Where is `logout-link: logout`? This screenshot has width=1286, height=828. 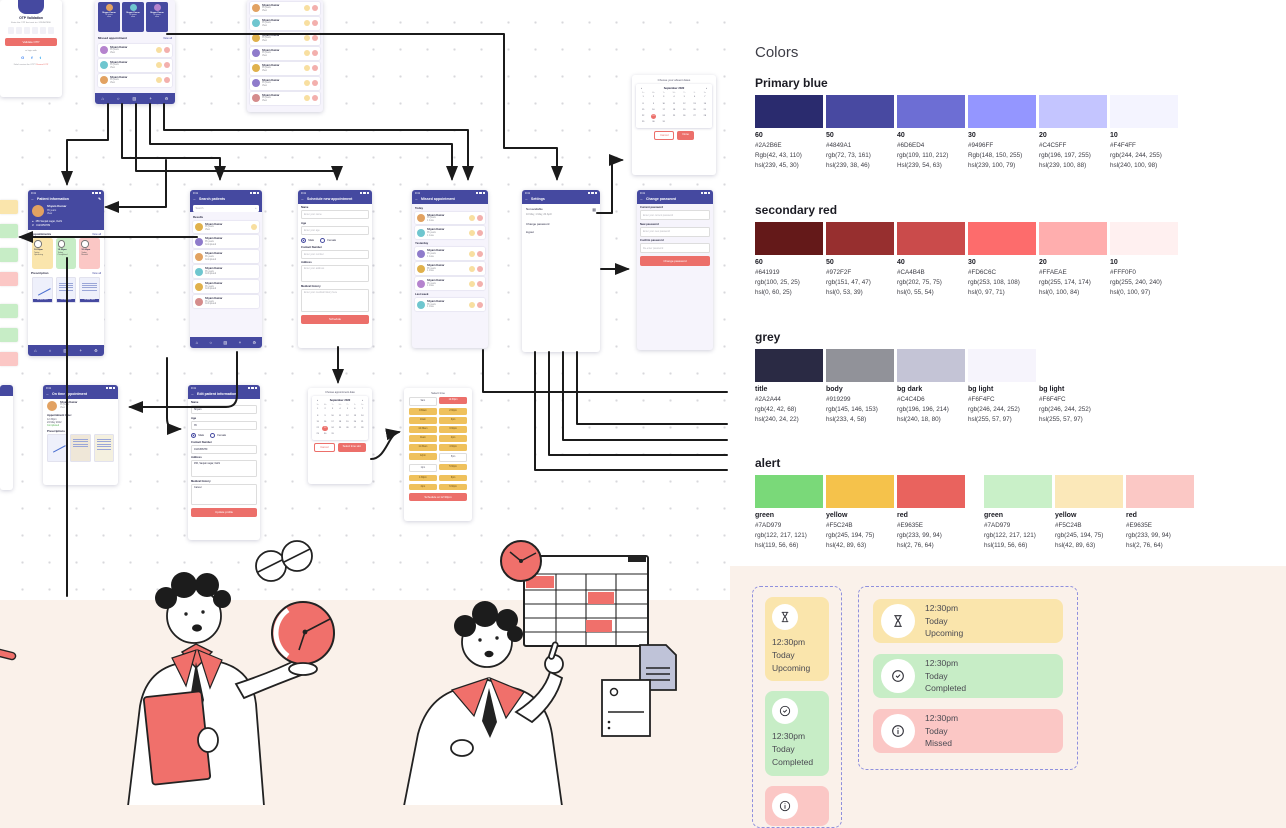
logout-link: logout is located at coordinates (530, 231).